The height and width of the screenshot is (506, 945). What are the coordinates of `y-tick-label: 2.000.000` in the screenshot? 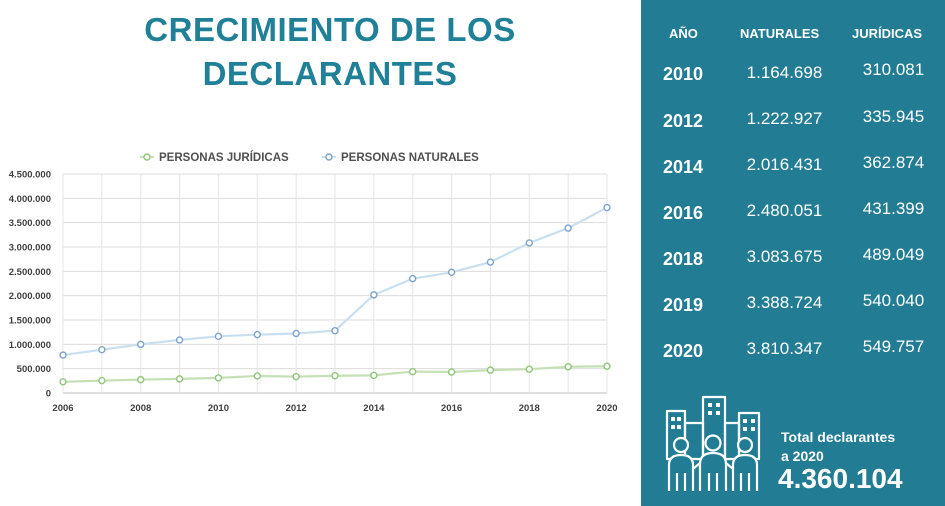 It's located at (30, 296).